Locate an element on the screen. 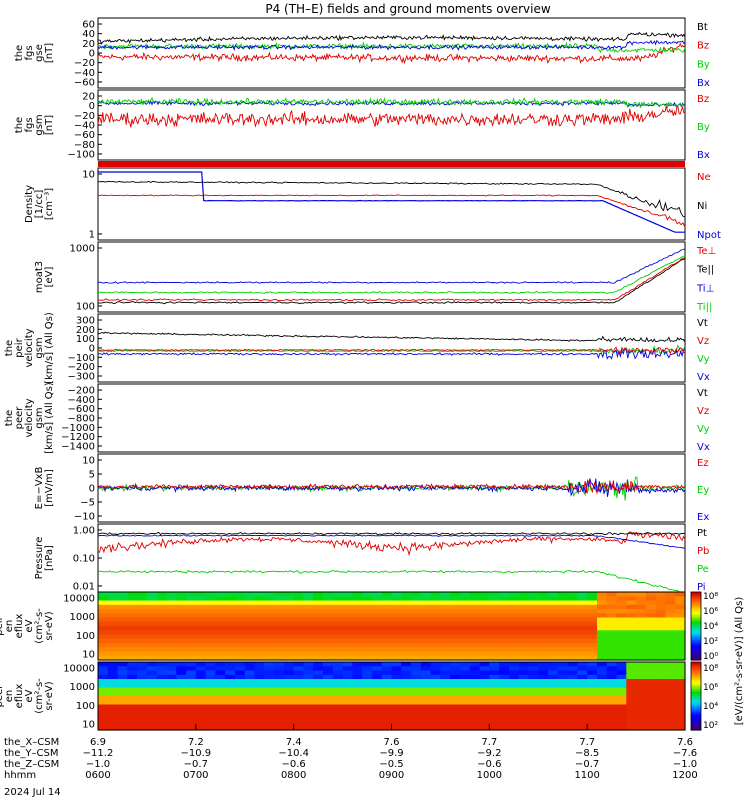 This screenshot has height=804, width=750. p1-legend-3: Bx is located at coordinates (703, 83).